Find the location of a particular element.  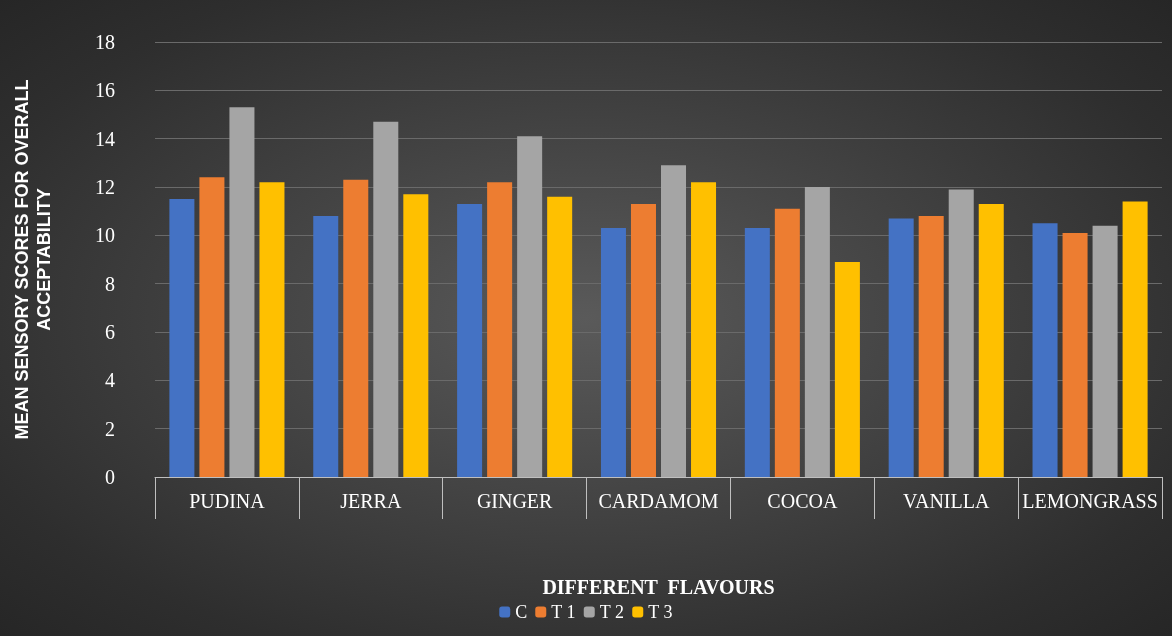

y-axis-title: MEAN SENSORY SCORES FOR OVERALL ACCEPTABILITY is located at coordinates (33, 259).